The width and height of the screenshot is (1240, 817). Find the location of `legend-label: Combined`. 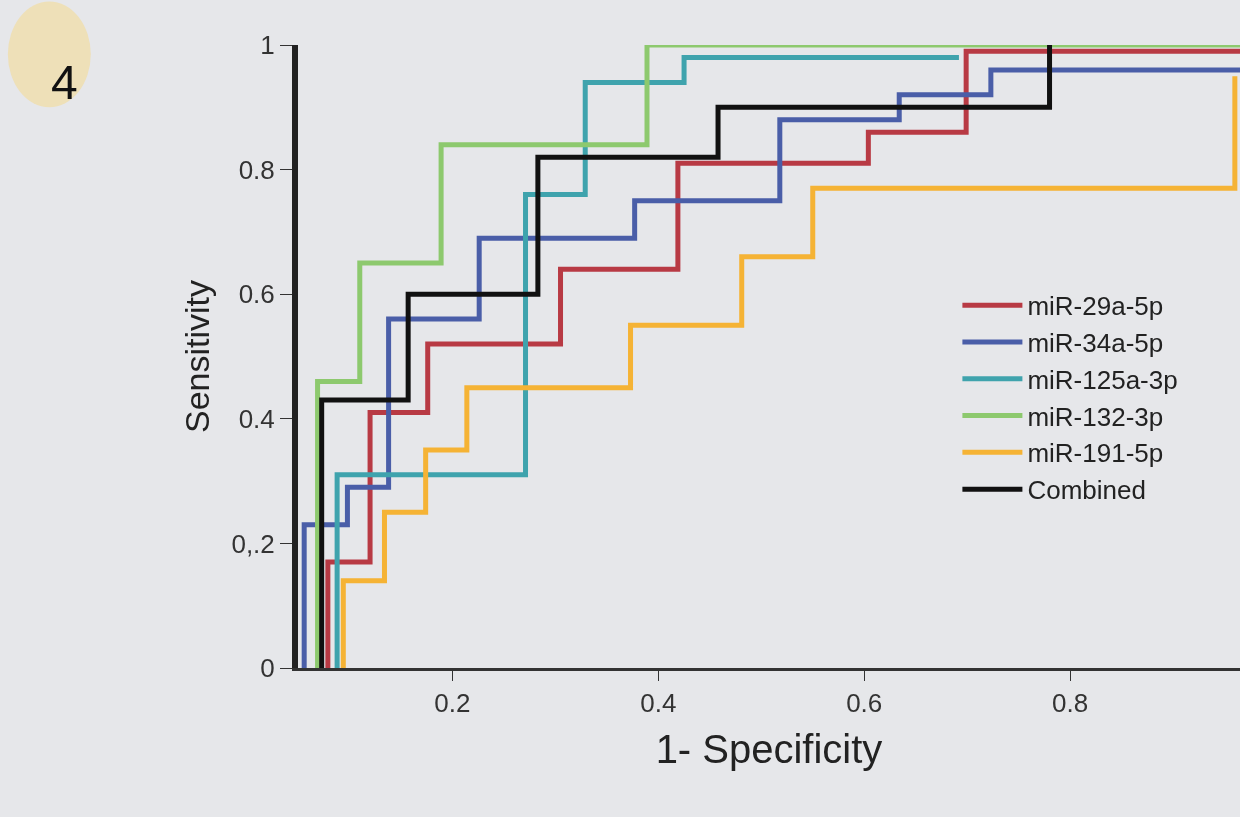

legend-label: Combined is located at coordinates (1086, 490).